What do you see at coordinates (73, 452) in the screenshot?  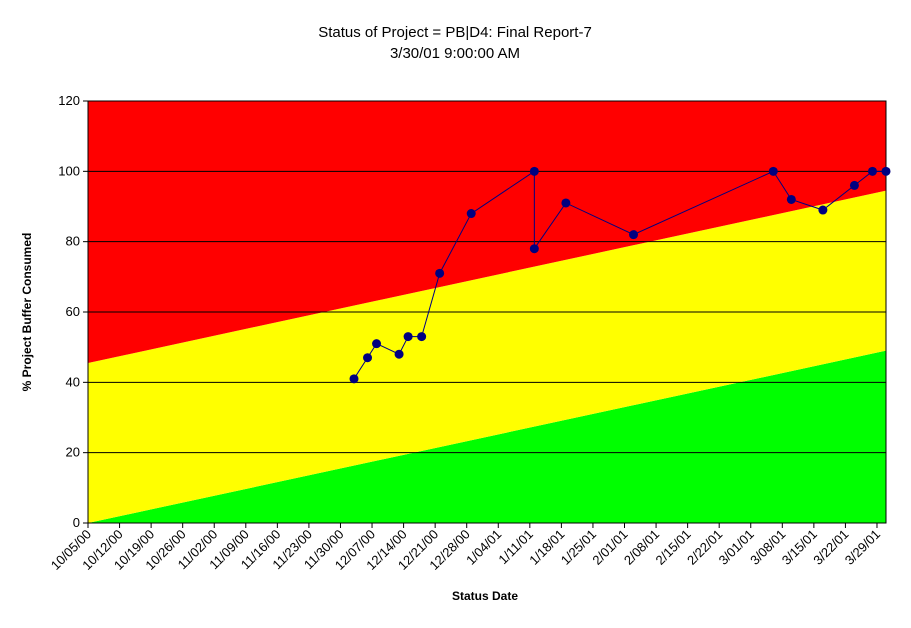 I see `y-tick-label: 20` at bounding box center [73, 452].